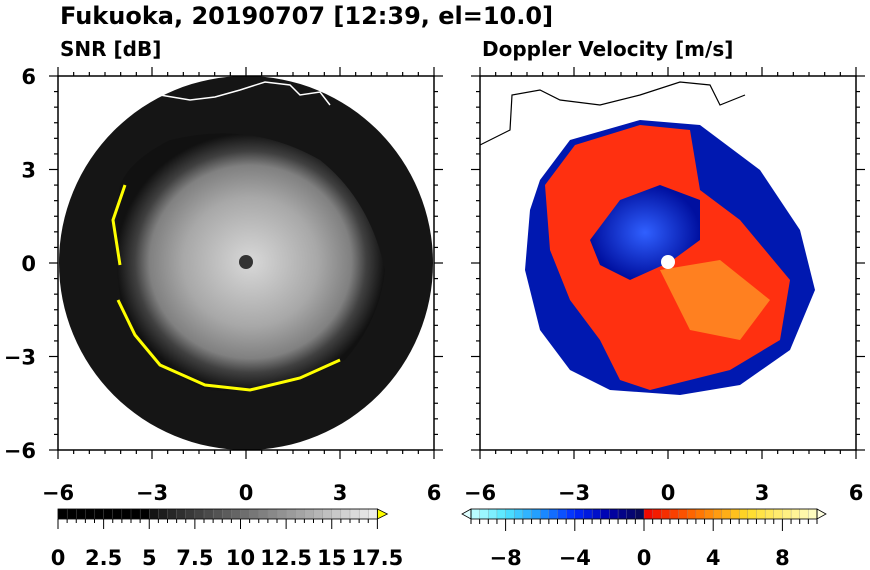 The image size is (870, 570). Describe the element at coordinates (103, 558) in the screenshot. I see `snr-colorbar-label: 2.5` at that location.